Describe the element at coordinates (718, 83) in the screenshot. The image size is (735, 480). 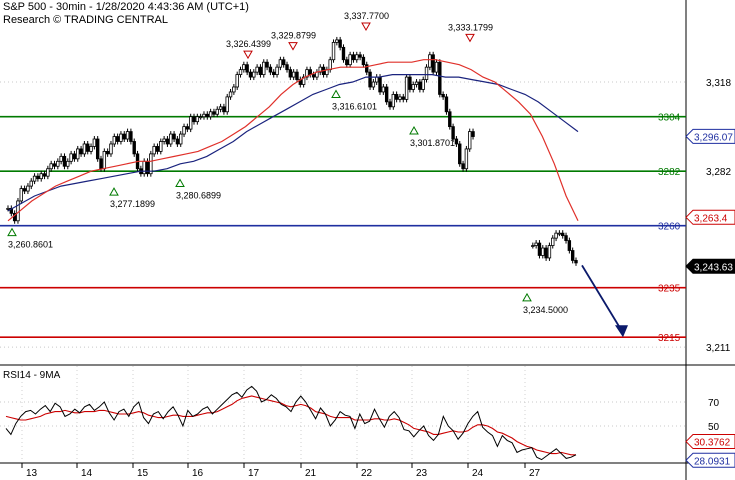
I see `price-tick-label: 3,318` at that location.